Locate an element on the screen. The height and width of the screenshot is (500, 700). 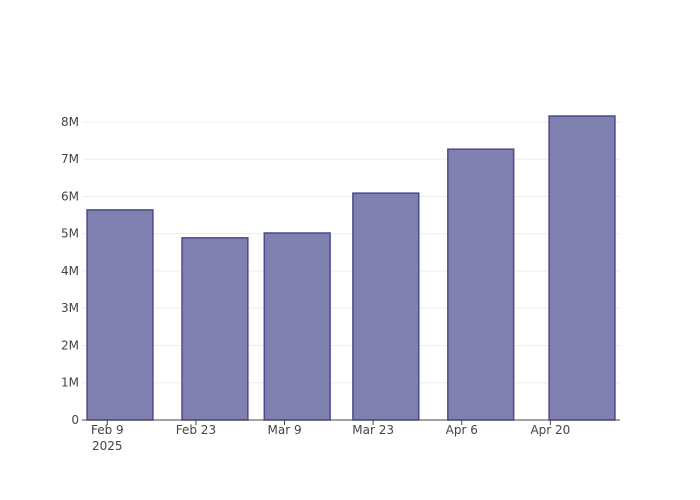
y-tick-label: 8M is located at coordinates (70, 122).